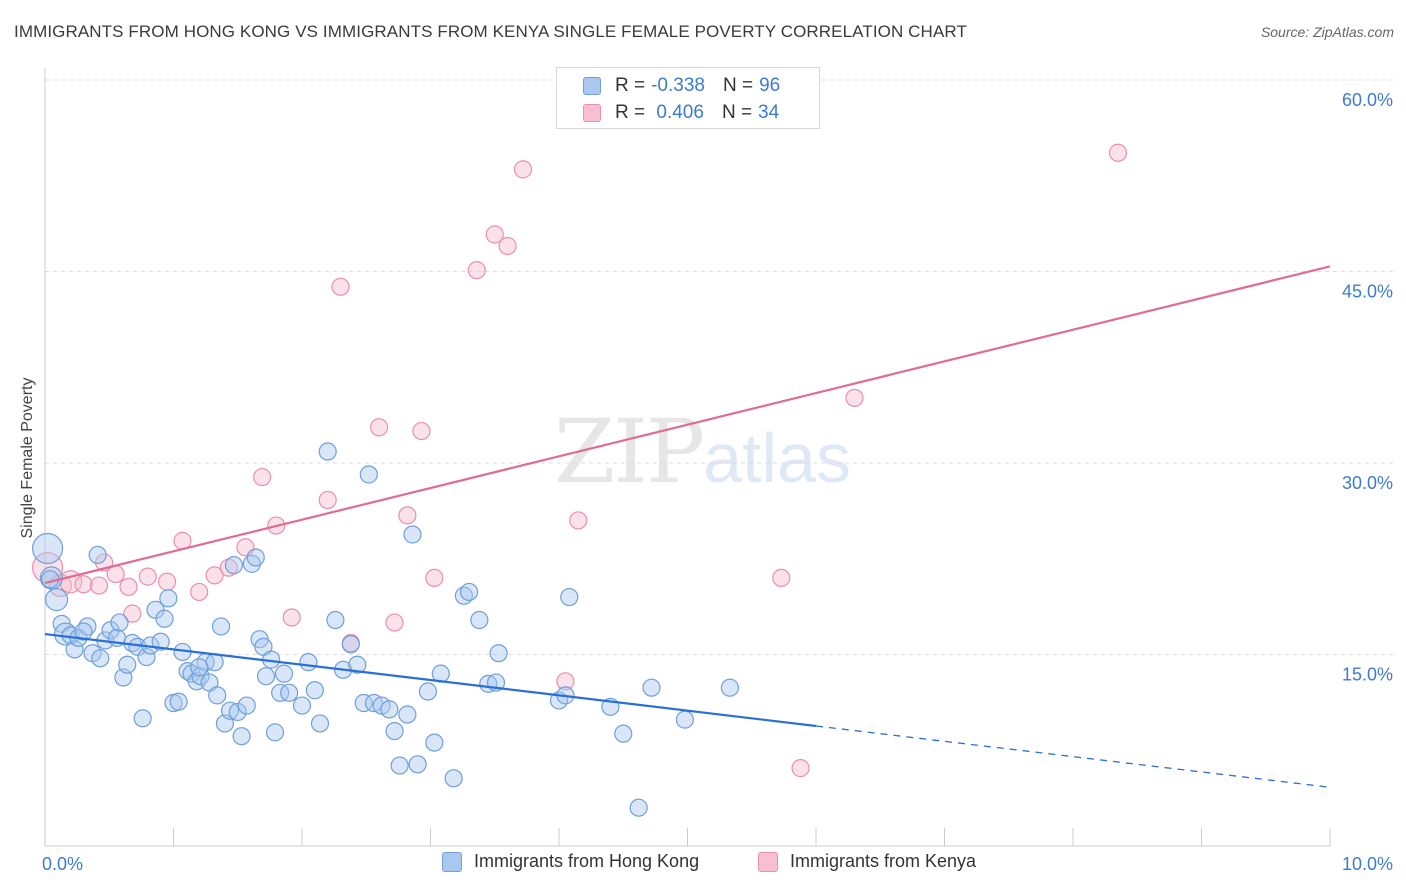 Image resolution: width=1406 pixels, height=892 pixels. What do you see at coordinates (678, 85) in the screenshot?
I see `legend-r-value: -0.338` at bounding box center [678, 85].